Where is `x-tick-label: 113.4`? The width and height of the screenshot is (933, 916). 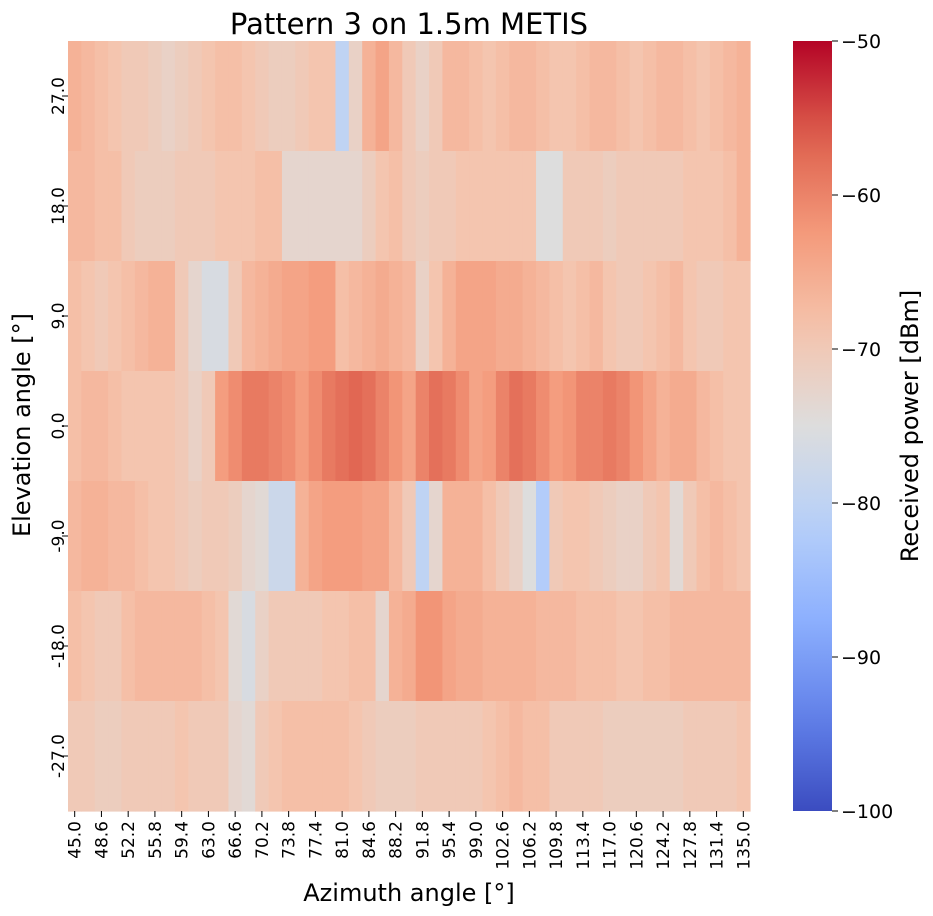
x-tick-label: 113.4 is located at coordinates (584, 845).